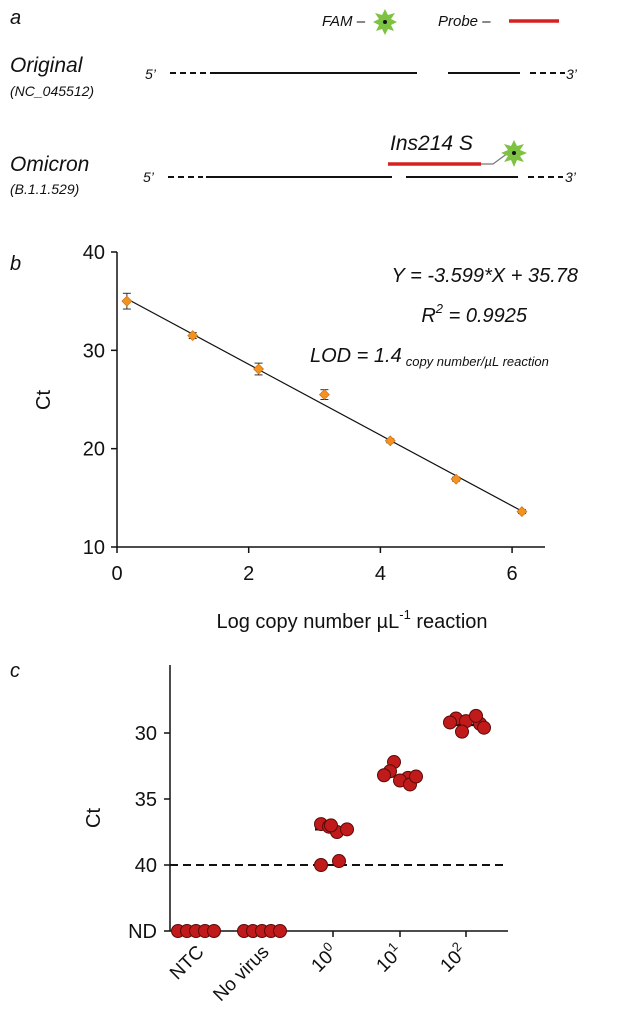 The image size is (617, 1021). I want to click on xtick-ntc: NTC, so click(187, 963).